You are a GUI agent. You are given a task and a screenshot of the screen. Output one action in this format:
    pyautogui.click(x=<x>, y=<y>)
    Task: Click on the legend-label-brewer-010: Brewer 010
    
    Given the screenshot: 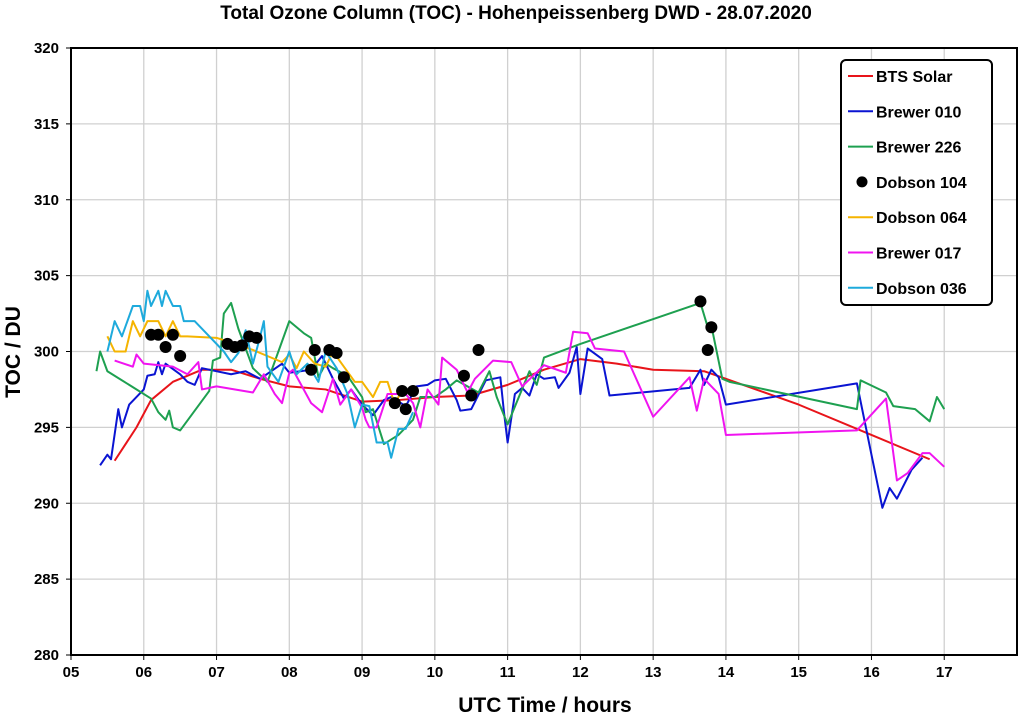 What is the action you would take?
    pyautogui.click(x=918, y=112)
    